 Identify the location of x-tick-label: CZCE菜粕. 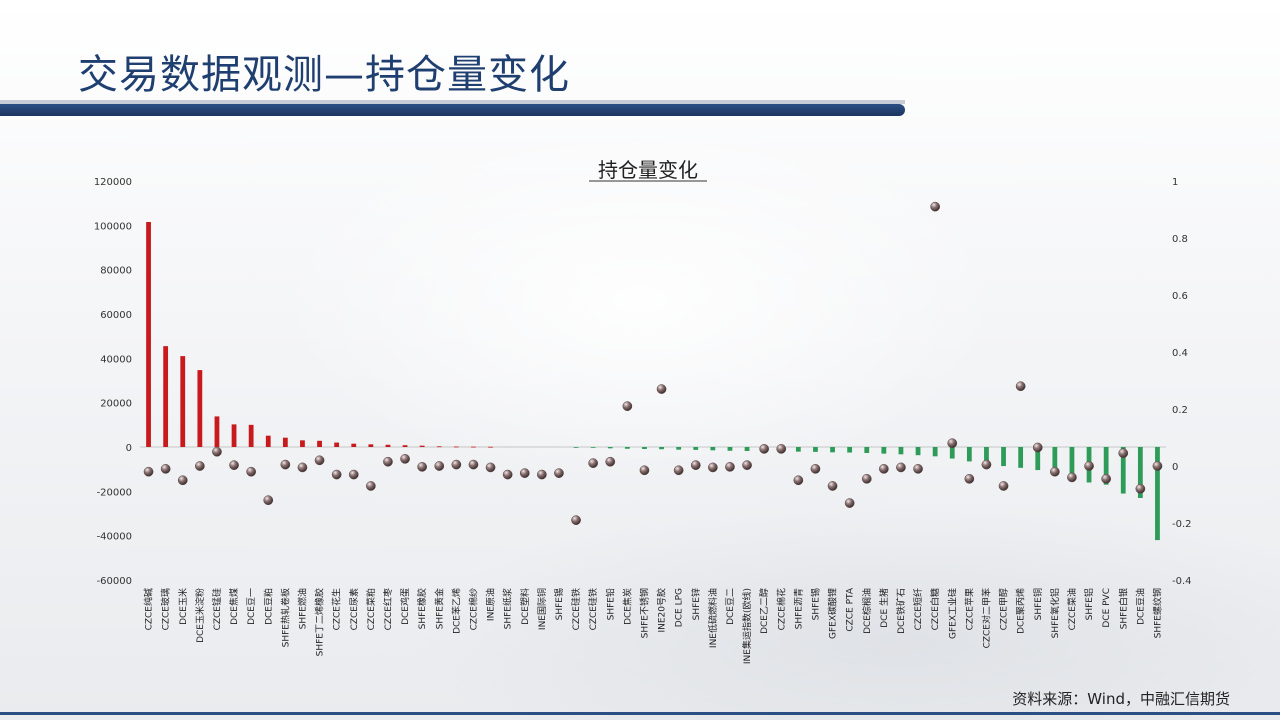
(371, 609).